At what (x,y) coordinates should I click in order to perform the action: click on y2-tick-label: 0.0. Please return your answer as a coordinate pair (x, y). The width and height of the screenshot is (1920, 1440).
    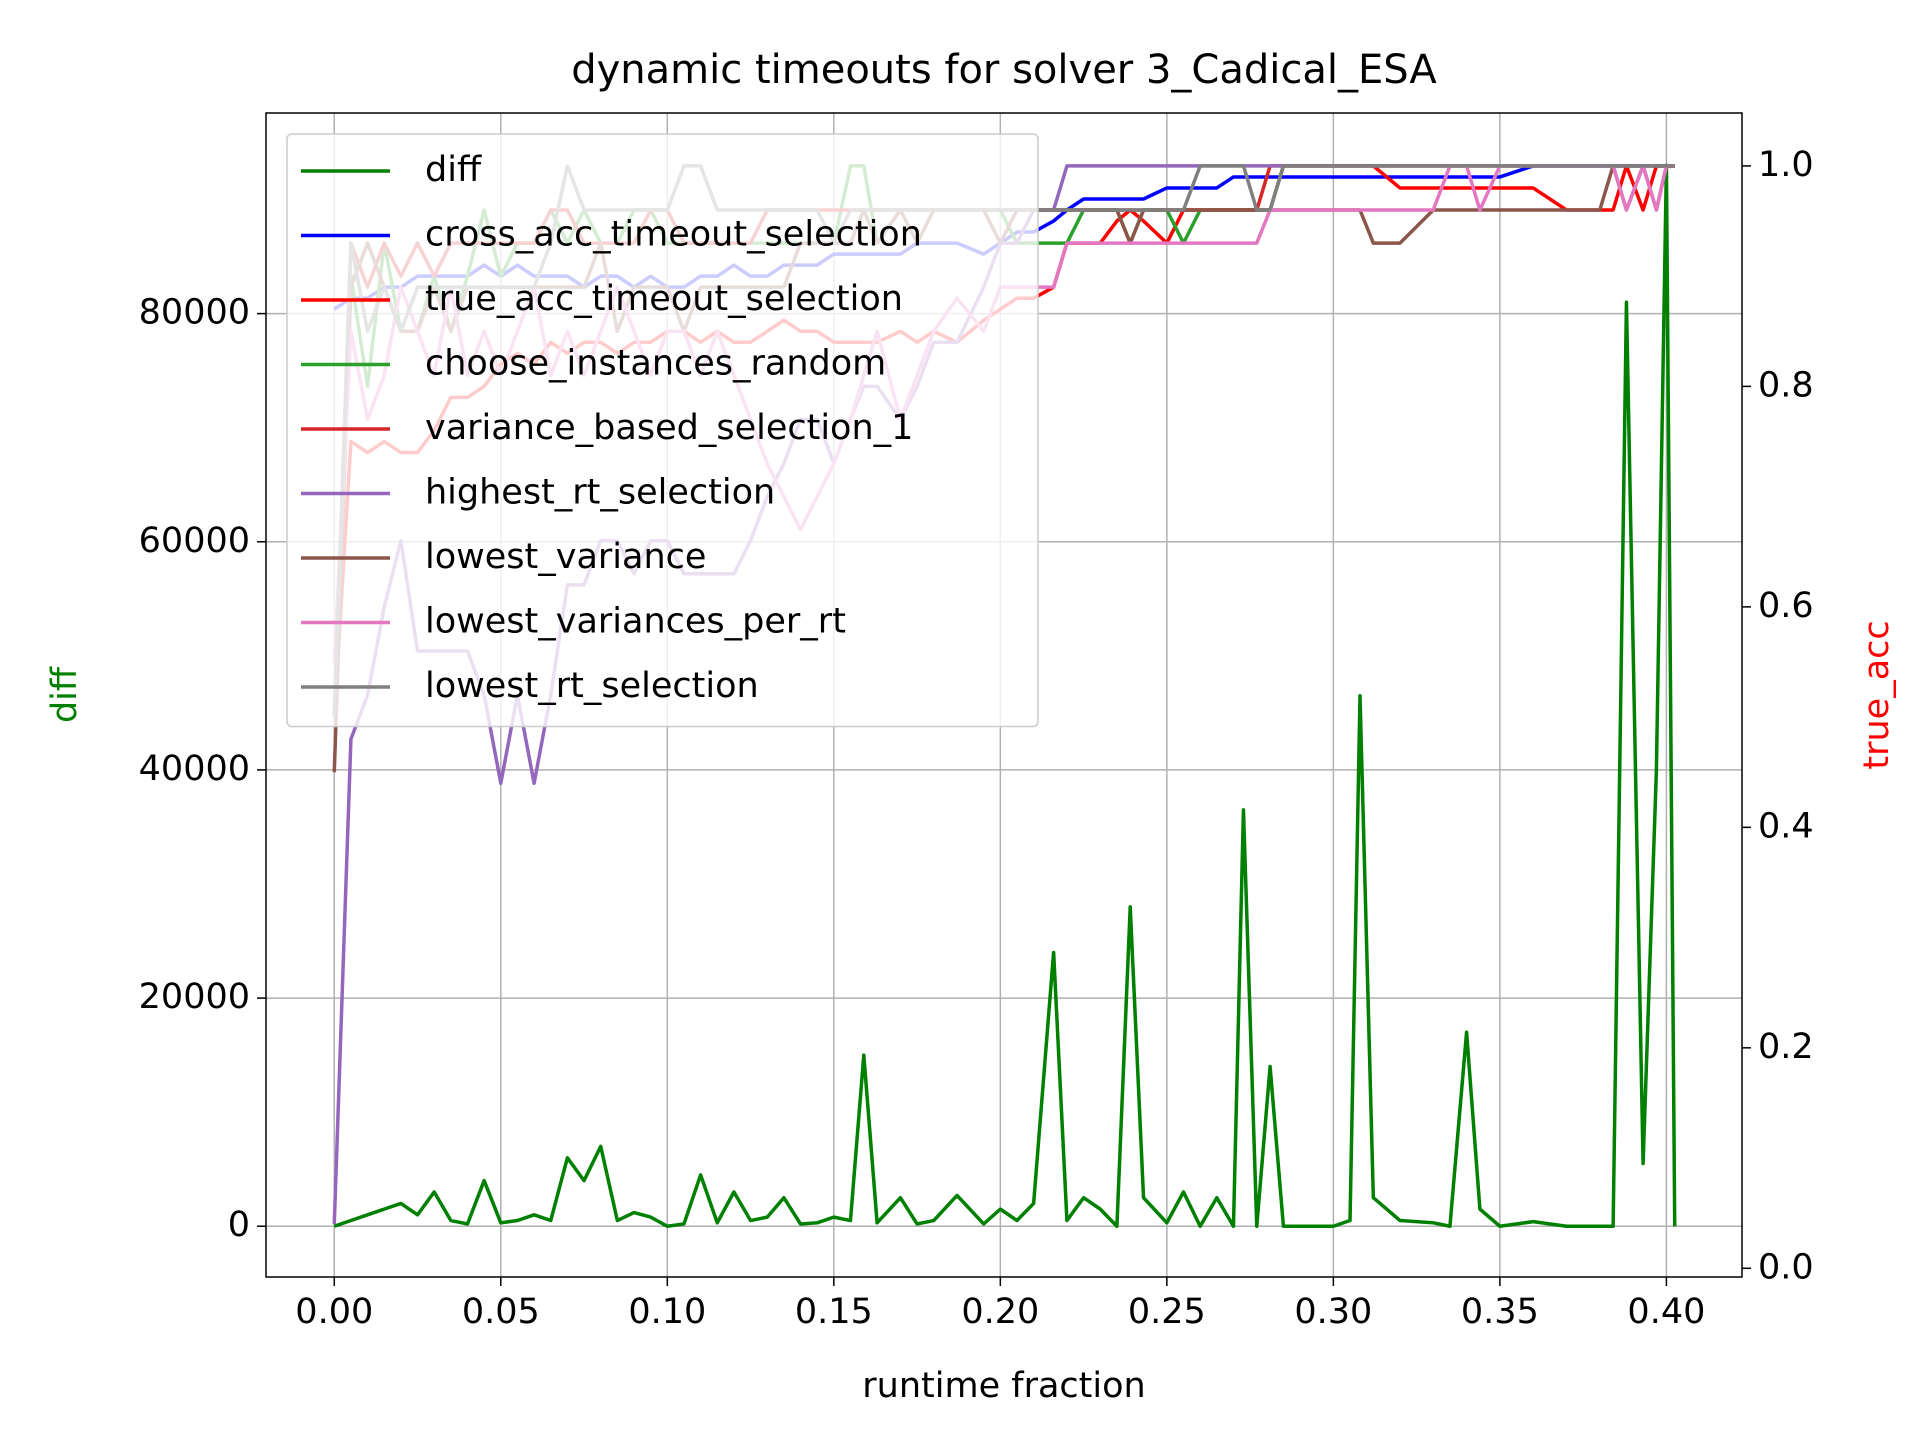
    Looking at the image, I should click on (1786, 1267).